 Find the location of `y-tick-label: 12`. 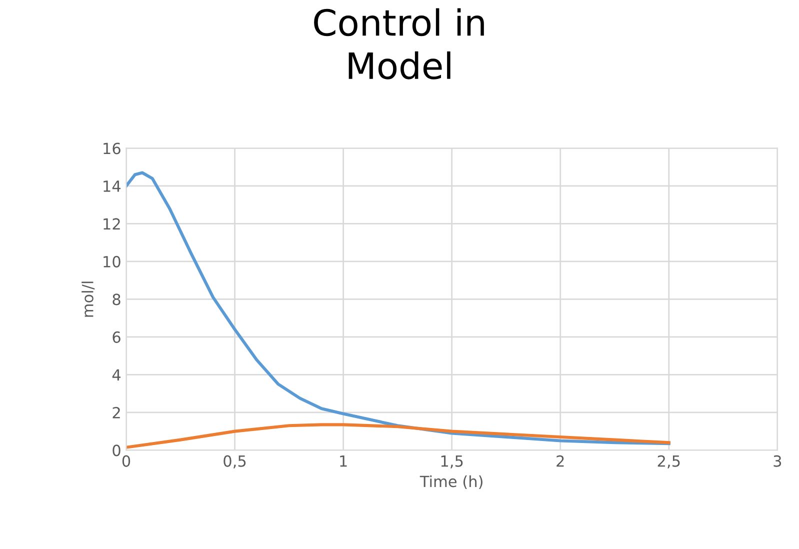

y-tick-label: 12 is located at coordinates (112, 224).